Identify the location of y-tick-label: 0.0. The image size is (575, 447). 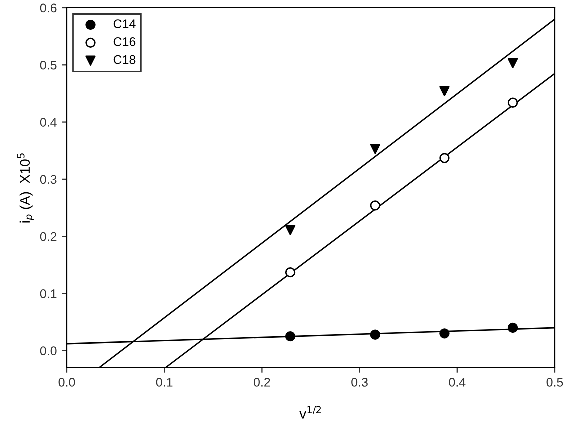
(48, 351).